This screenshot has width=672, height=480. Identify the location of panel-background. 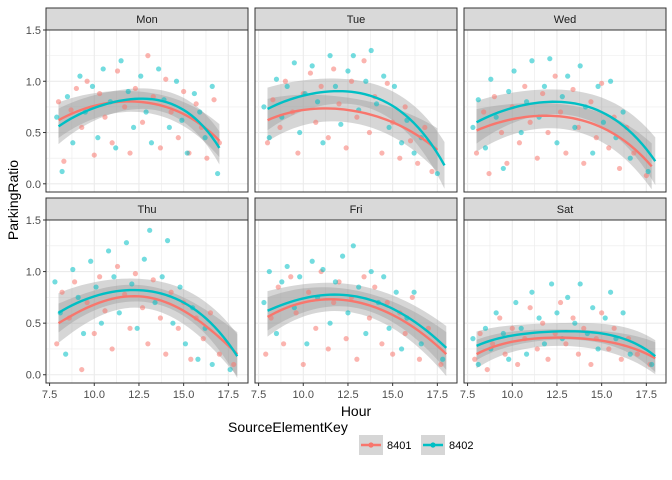
(565, 111).